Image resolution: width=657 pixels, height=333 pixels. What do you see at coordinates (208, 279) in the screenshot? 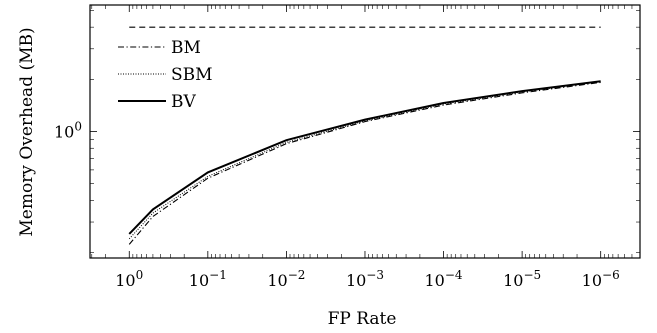
I see `x-tick-label: 10⁻¹` at bounding box center [208, 279].